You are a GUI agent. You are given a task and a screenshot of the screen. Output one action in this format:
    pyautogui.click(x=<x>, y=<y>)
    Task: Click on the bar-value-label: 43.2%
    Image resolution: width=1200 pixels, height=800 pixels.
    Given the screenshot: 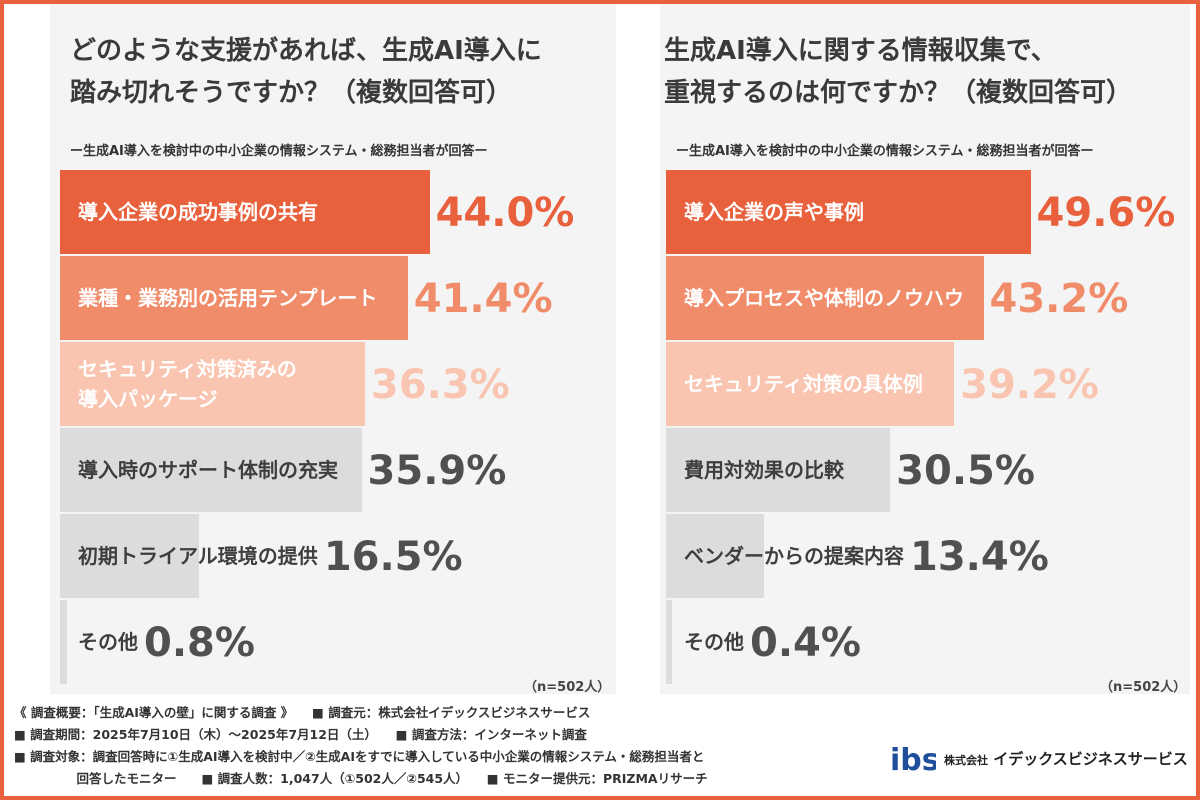 What is the action you would take?
    pyautogui.click(x=1059, y=299)
    